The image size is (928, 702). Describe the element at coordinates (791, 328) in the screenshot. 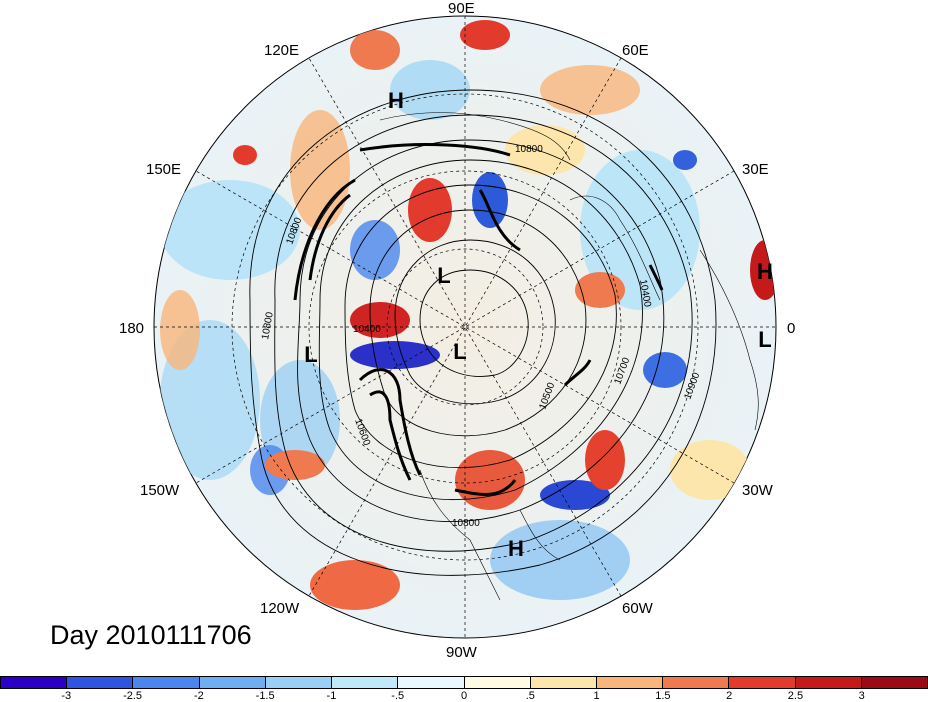

I see `lon-label-0: 0` at that location.